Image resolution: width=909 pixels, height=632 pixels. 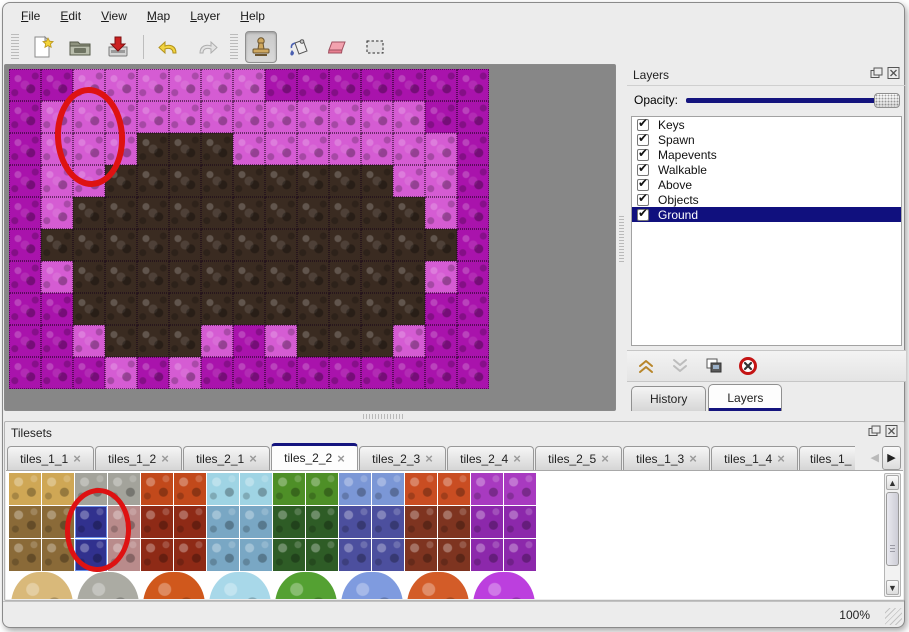 What do you see at coordinates (490, 458) in the screenshot?
I see `tileset-tab-tiles_2_4: tiles_2_4 ×` at bounding box center [490, 458].